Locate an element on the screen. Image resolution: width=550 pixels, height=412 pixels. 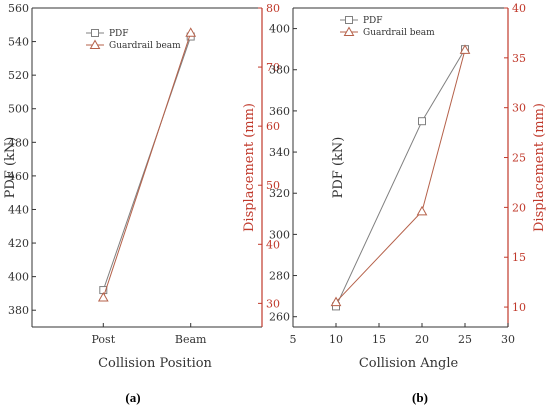
y-tick-label: 280 is located at coordinates (279, 276).